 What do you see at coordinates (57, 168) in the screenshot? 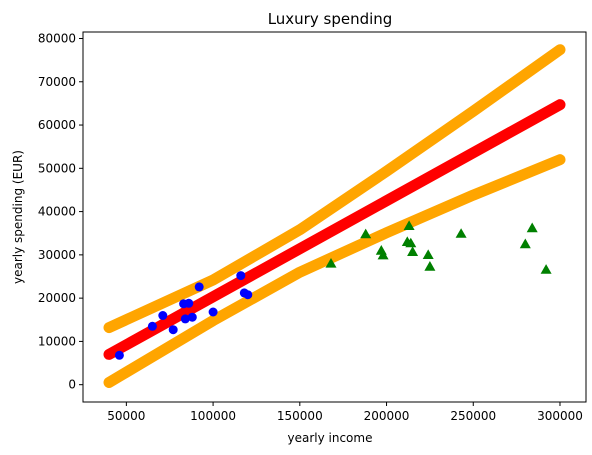
I see `y-tick-label: 50000` at bounding box center [57, 168].